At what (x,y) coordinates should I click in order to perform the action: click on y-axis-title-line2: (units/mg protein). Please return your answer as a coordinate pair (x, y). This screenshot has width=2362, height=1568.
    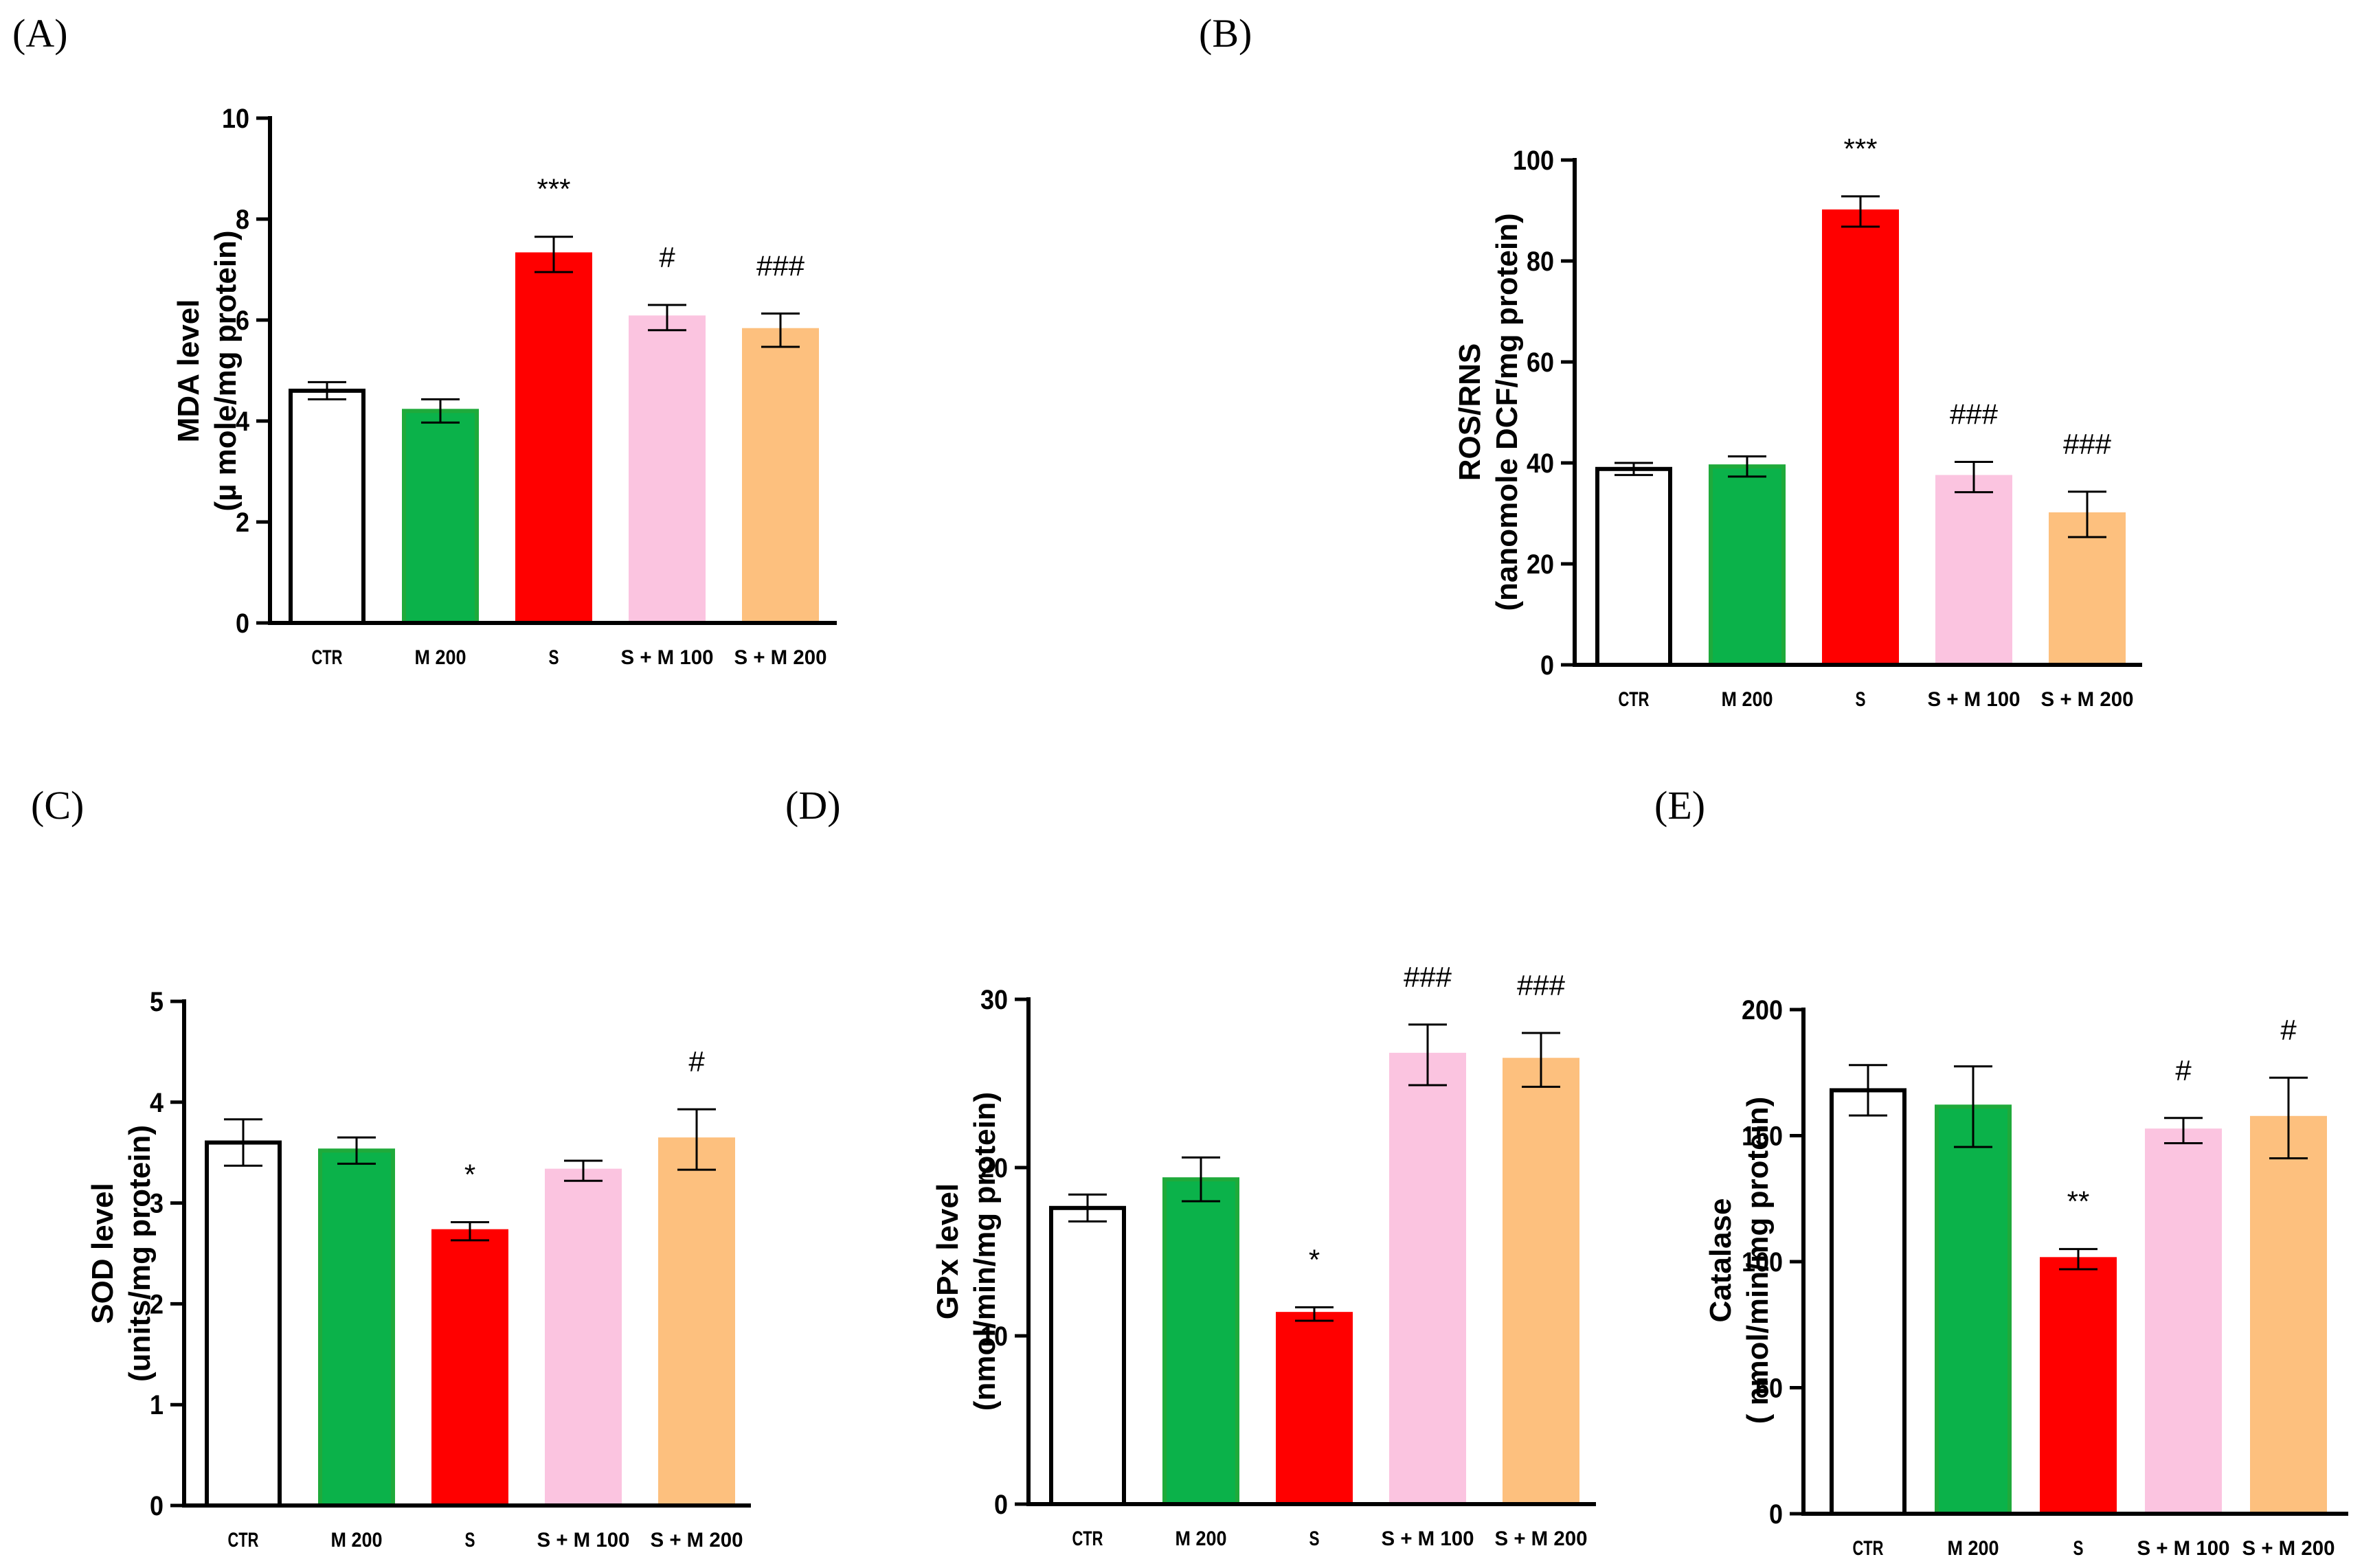
    Looking at the image, I should click on (140, 1254).